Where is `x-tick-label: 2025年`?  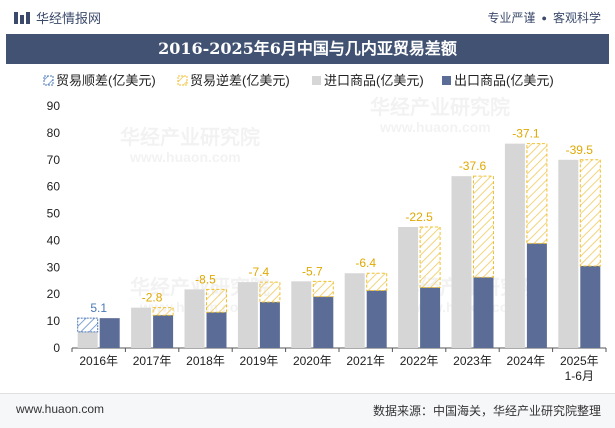 x-tick-label: 2025年 is located at coordinates (579, 361).